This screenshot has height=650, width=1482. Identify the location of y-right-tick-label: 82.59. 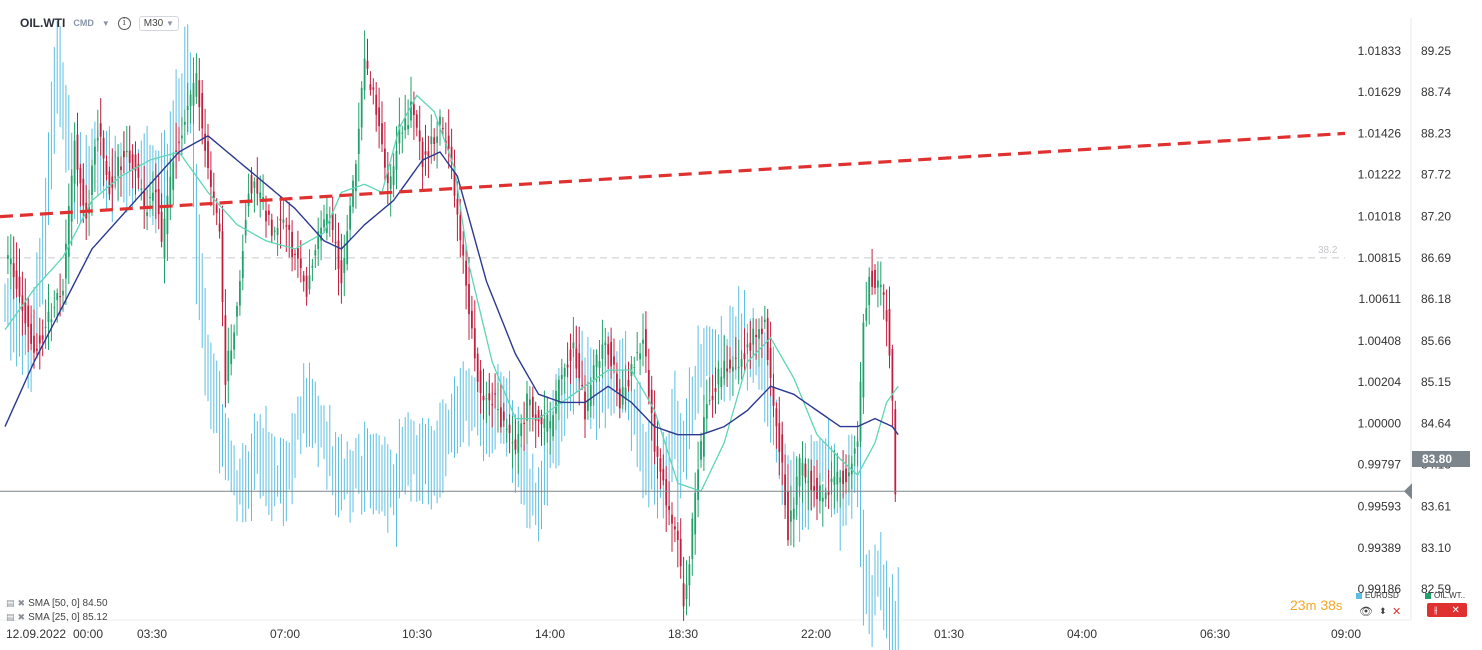
(1436, 589).